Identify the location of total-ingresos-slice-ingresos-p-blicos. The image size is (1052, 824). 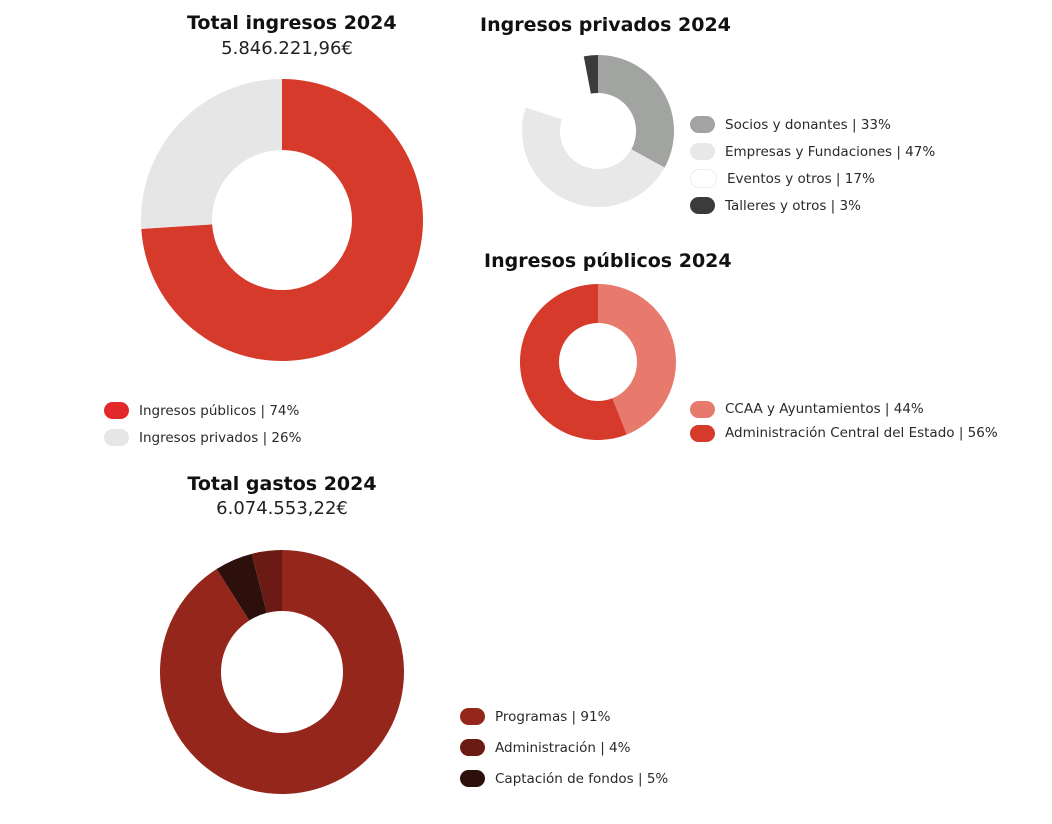
(282, 220).